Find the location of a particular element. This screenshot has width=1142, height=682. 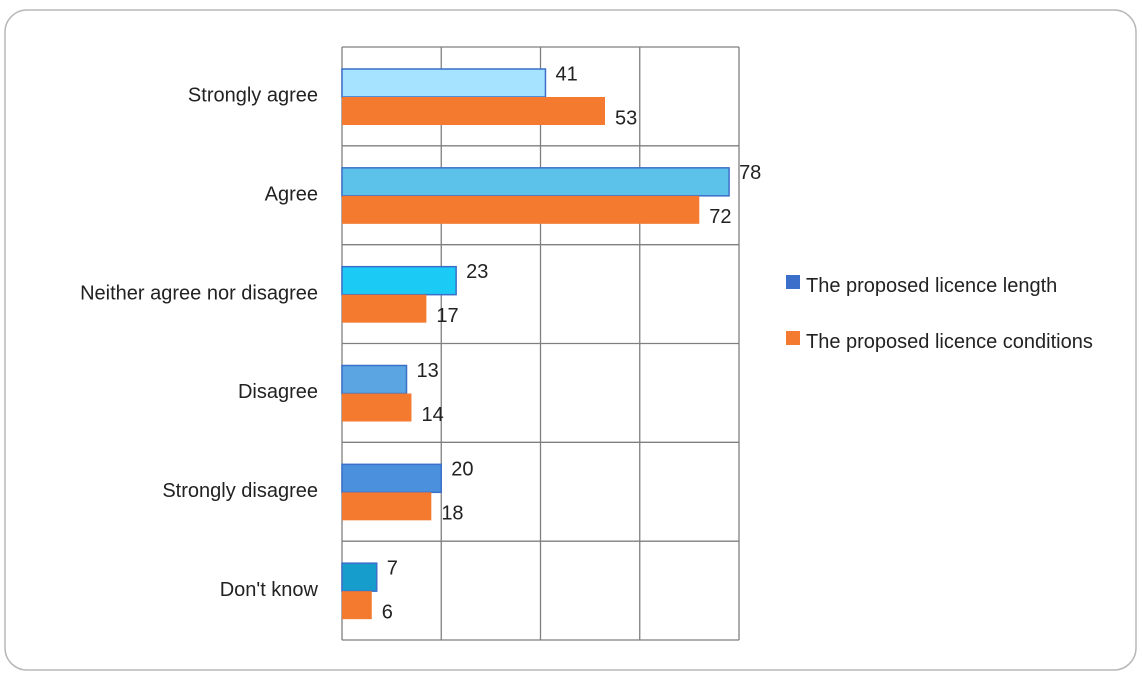

data-label: 17 is located at coordinates (447, 316).